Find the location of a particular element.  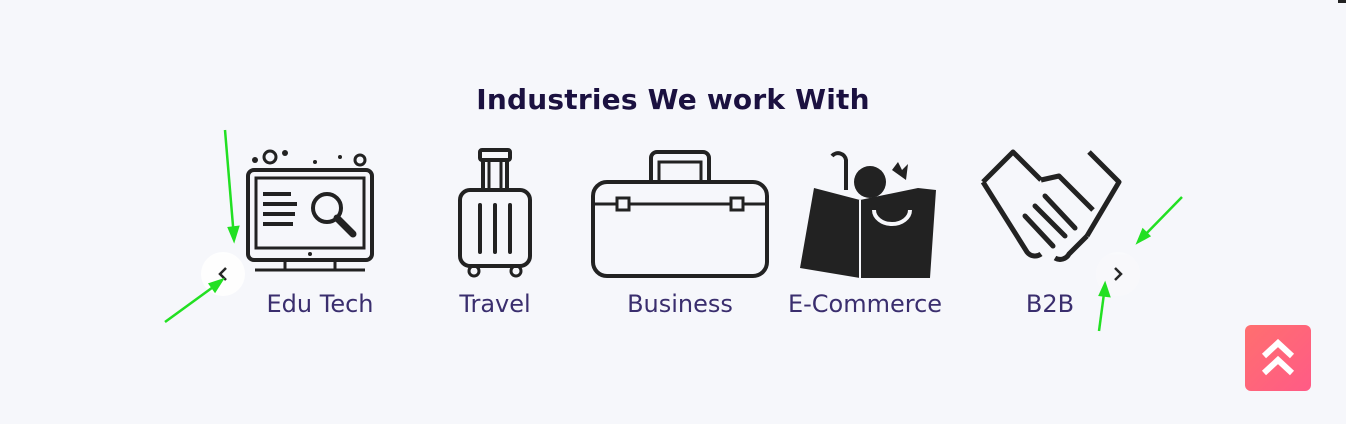

industry-label: B2B is located at coordinates (1050, 304).